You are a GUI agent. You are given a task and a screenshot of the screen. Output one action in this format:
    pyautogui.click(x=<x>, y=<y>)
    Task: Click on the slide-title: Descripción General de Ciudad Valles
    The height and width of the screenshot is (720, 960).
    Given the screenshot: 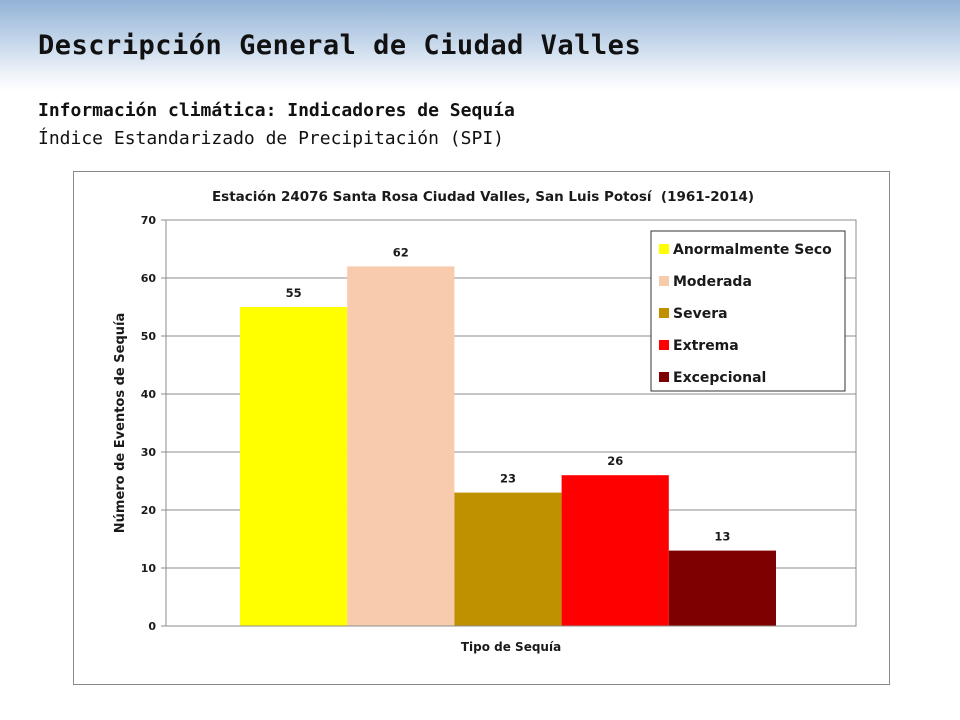 What is the action you would take?
    pyautogui.click(x=340, y=45)
    